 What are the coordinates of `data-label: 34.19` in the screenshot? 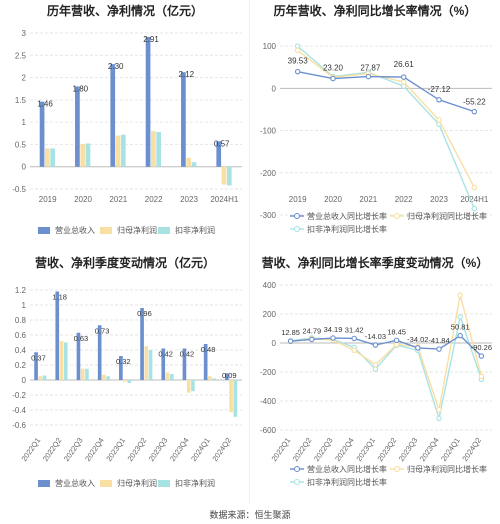 It's located at (333, 329).